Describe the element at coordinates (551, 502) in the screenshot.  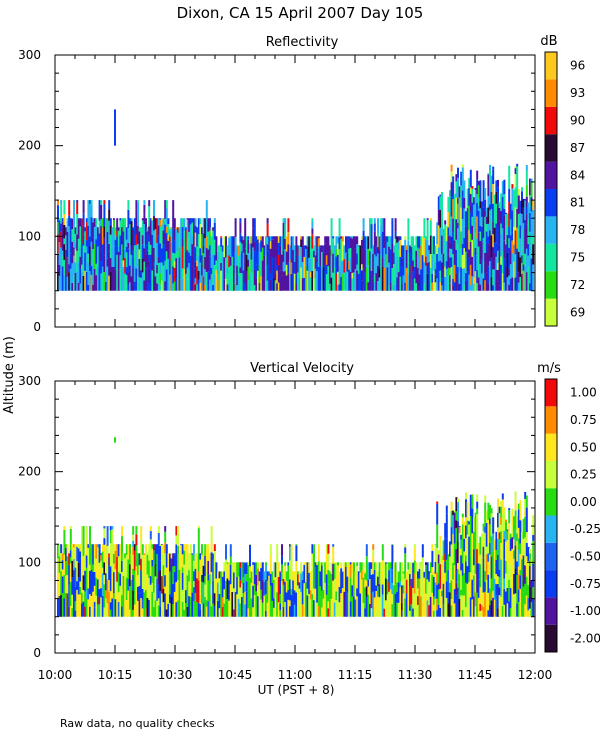
I see `colorbar-swatch` at that location.